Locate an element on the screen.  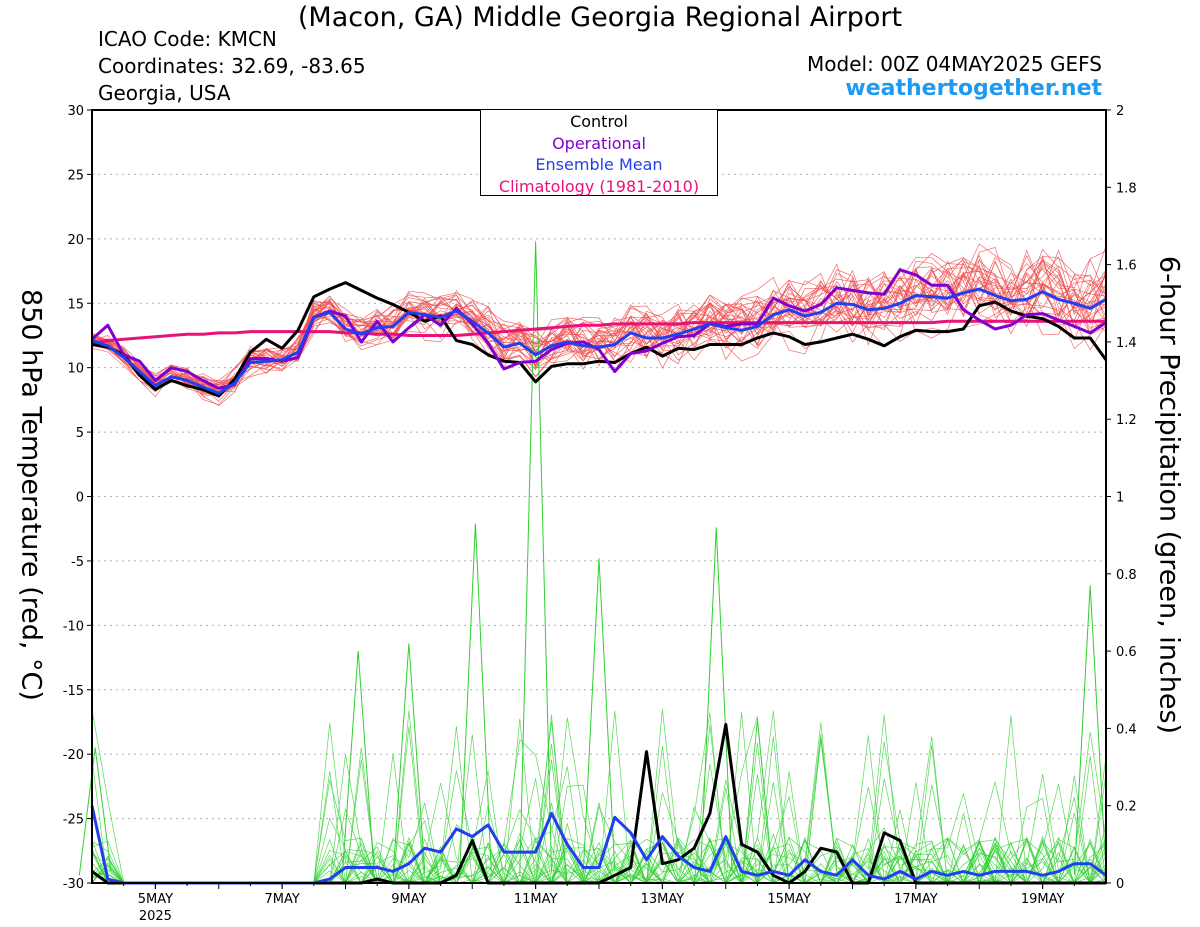
y2-tick-label: 0.4 is located at coordinates (1126, 729).